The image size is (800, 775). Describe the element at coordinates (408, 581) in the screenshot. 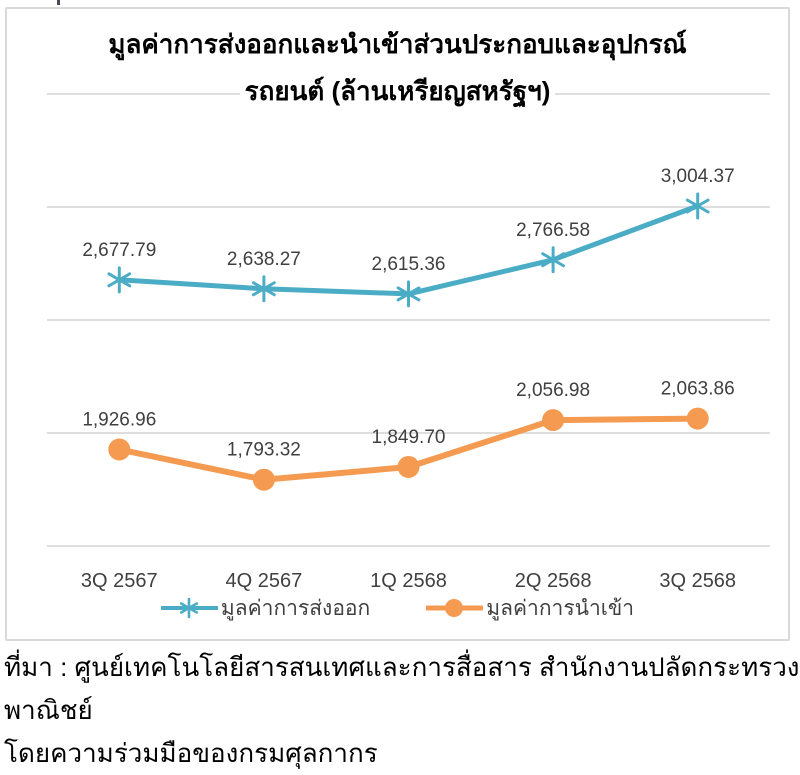

I see `x-axis-label: 1Q 2568` at that location.